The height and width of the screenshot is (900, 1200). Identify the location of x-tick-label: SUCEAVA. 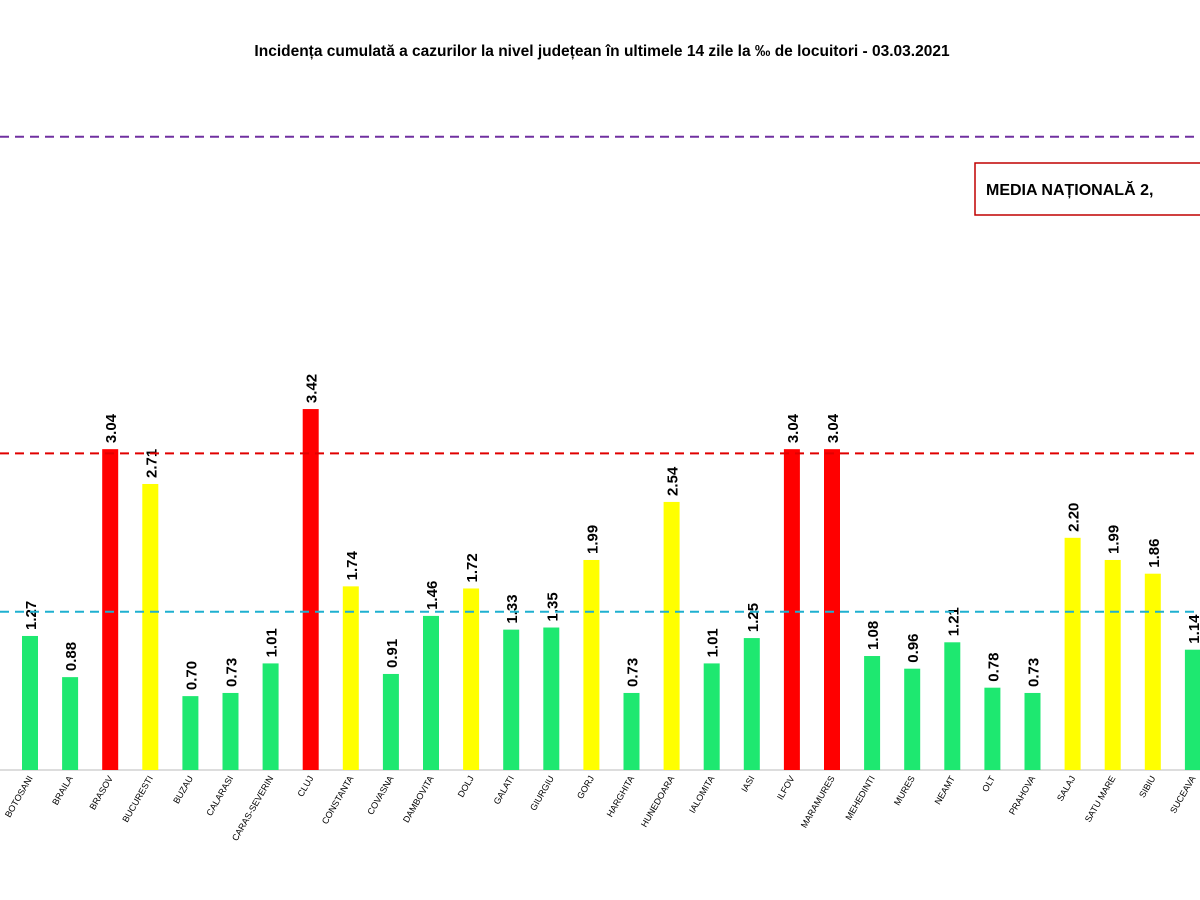
(1183, 794).